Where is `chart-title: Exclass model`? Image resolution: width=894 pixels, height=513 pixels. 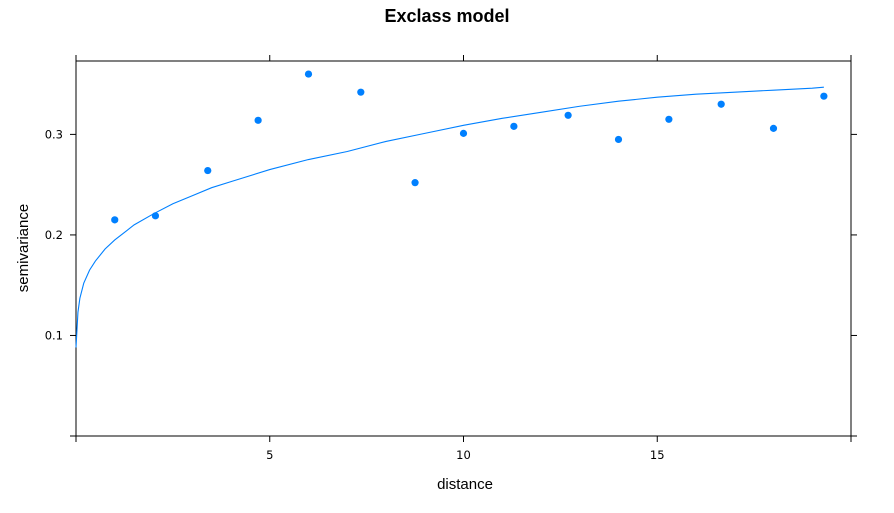 chart-title: Exclass model is located at coordinates (446, 16).